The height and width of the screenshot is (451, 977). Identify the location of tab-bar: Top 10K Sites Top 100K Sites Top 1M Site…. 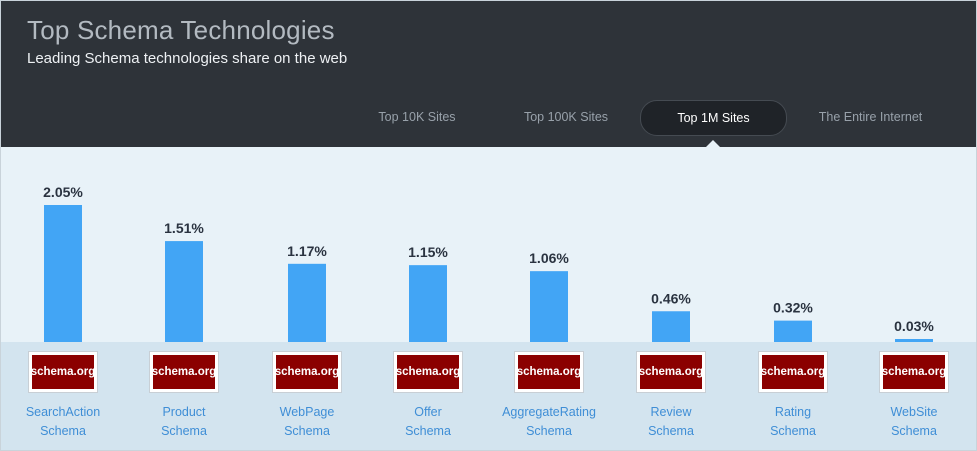
(488, 118).